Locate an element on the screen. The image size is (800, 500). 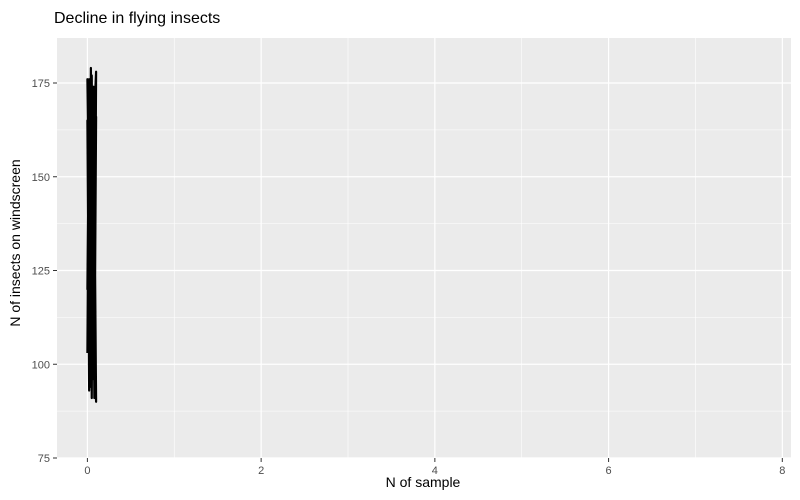
x-tick-label: 2 is located at coordinates (261, 471).